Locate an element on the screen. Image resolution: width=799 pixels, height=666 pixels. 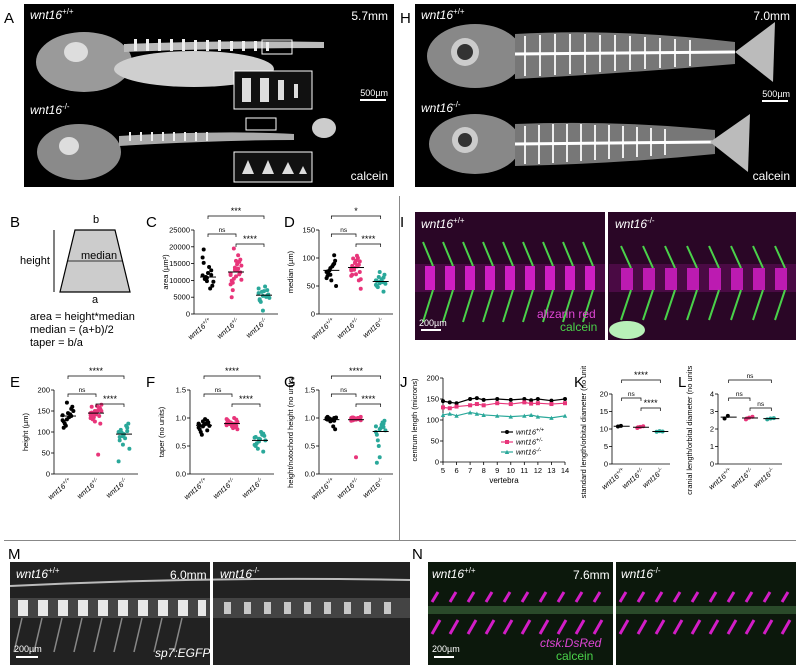
y-tick-label: 3 is located at coordinates (712, 411).